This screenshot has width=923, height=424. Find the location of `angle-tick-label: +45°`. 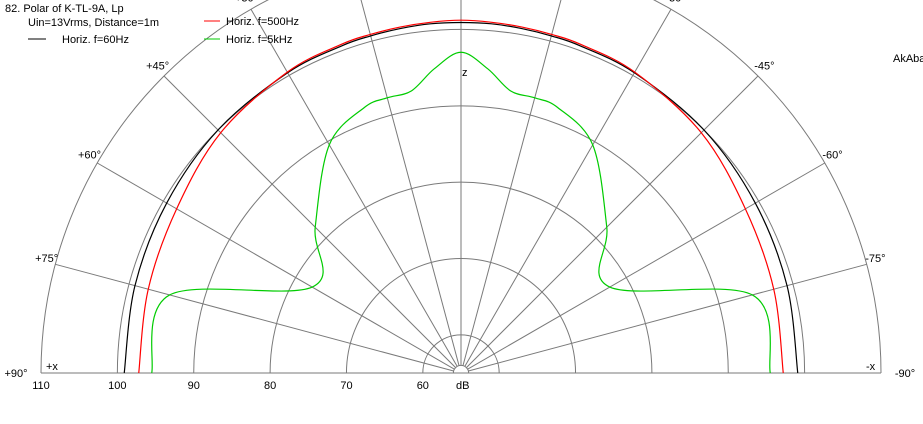

angle-tick-label: +45° is located at coordinates (157, 67).